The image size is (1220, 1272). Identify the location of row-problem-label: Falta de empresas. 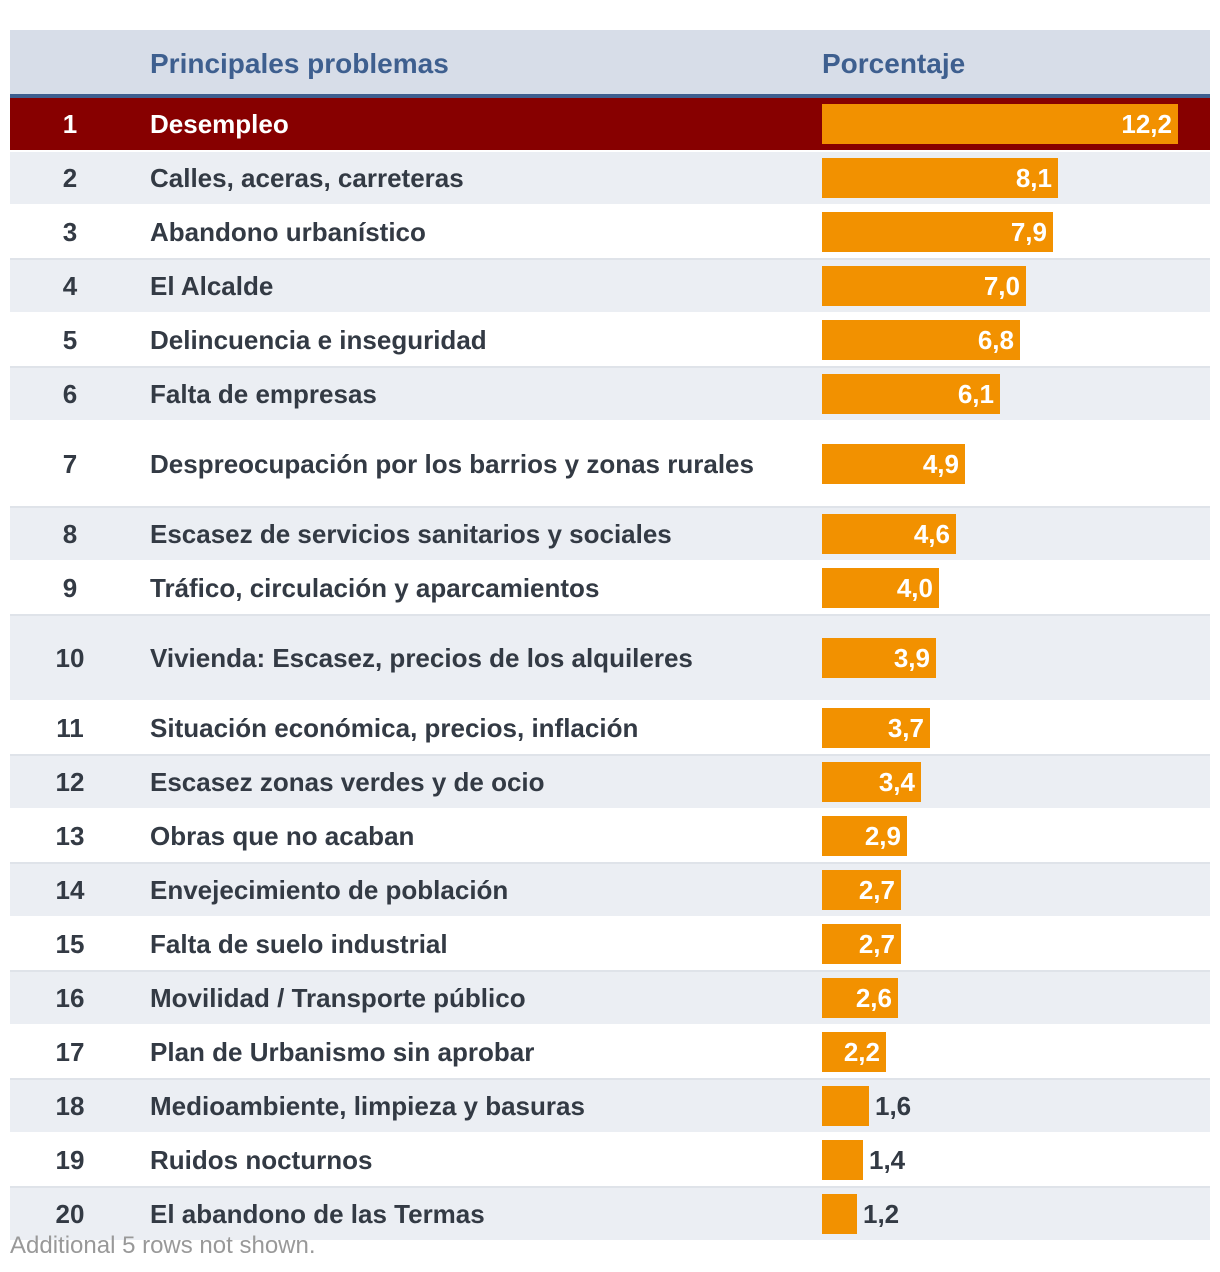
(263, 394).